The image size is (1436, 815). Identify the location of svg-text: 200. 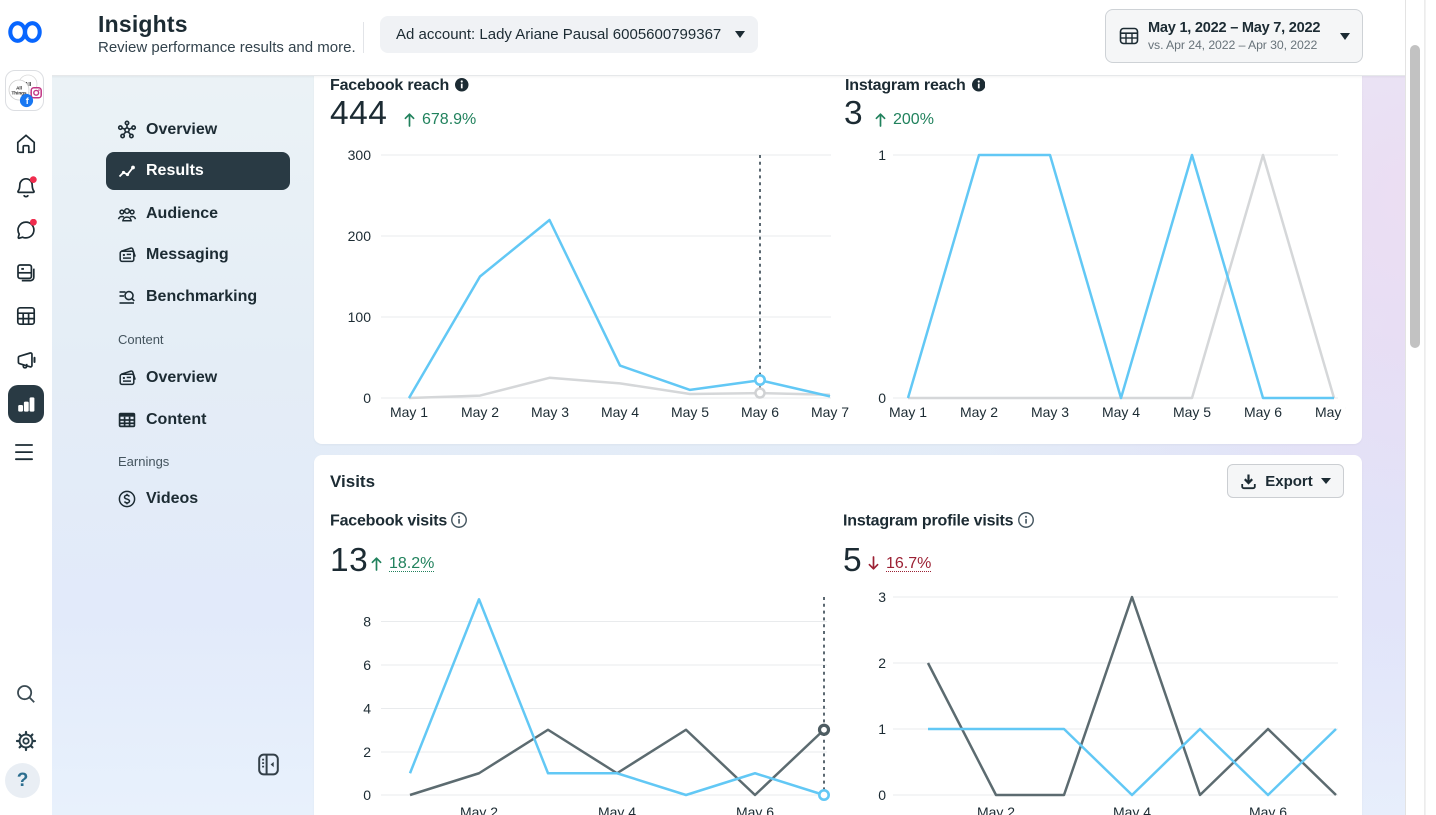
(360, 236).